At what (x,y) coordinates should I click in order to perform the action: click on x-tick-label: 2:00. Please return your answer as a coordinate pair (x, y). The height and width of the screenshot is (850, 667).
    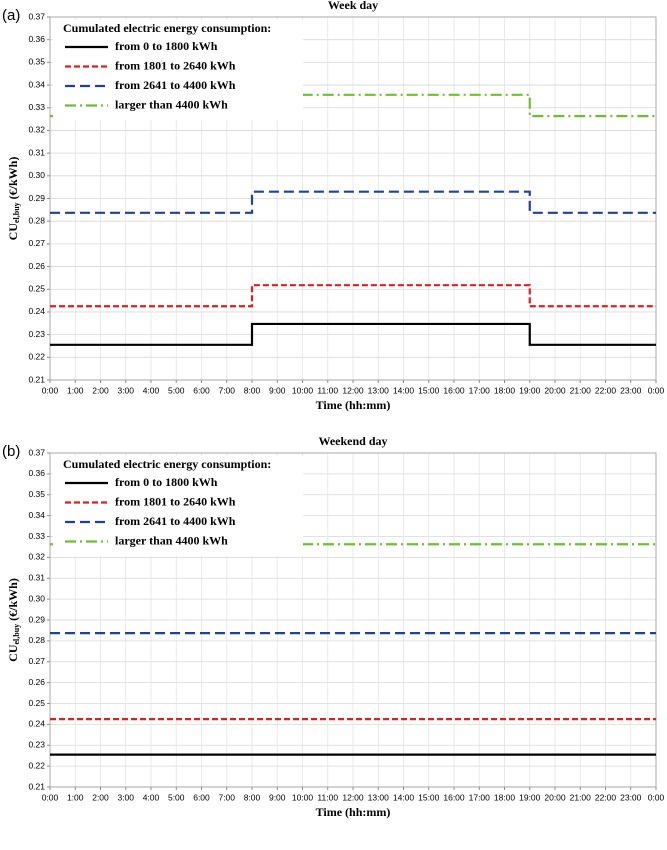
    Looking at the image, I should click on (100, 797).